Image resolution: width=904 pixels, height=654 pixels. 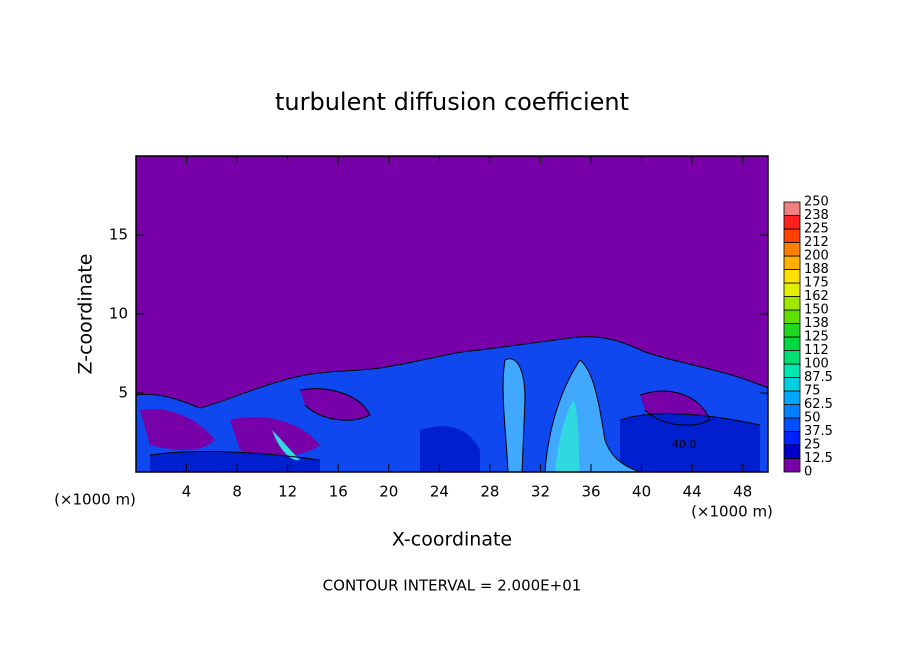 I want to click on y-axis-label: Z-coordinate, so click(x=86, y=314).